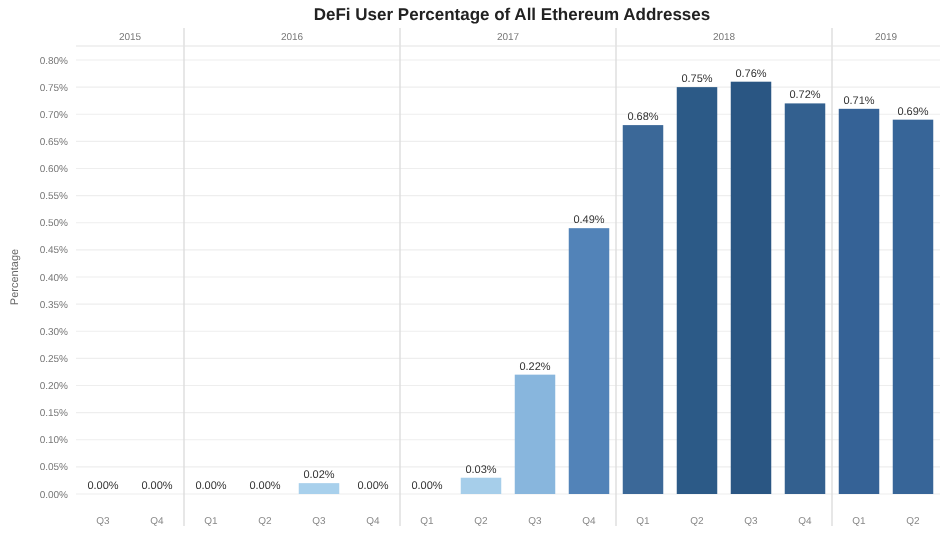 The image size is (948, 534). I want to click on chart-title: DeFi User Percentage of All Ethereum Addresses, so click(512, 14).